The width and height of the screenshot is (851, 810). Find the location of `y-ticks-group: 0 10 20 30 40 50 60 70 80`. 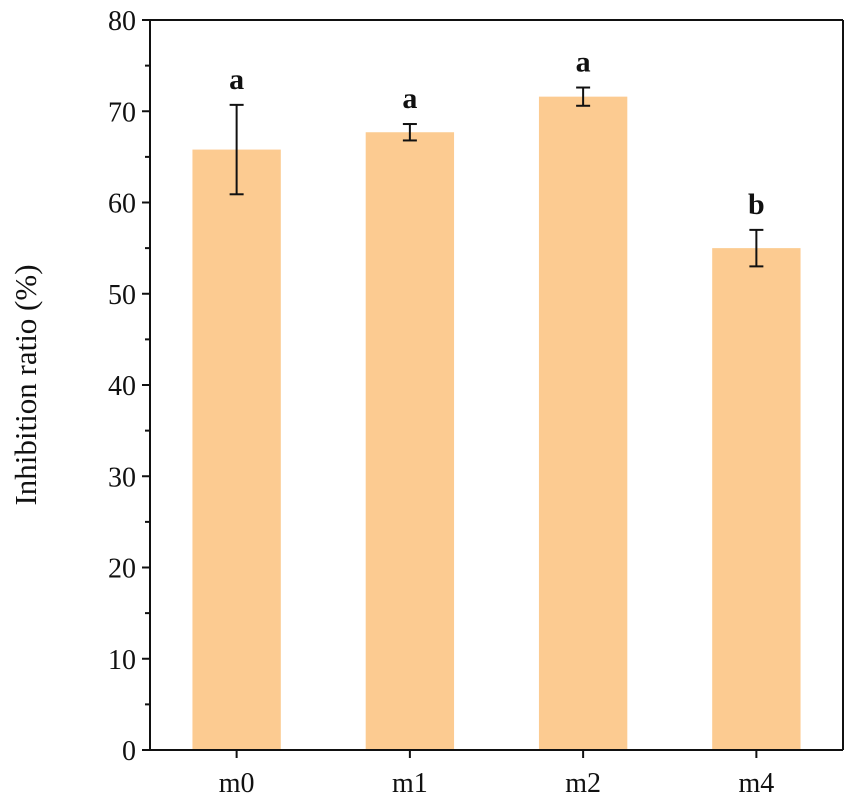

y-ticks-group: 0 10 20 30 40 50 60 70 80 is located at coordinates (129, 386).